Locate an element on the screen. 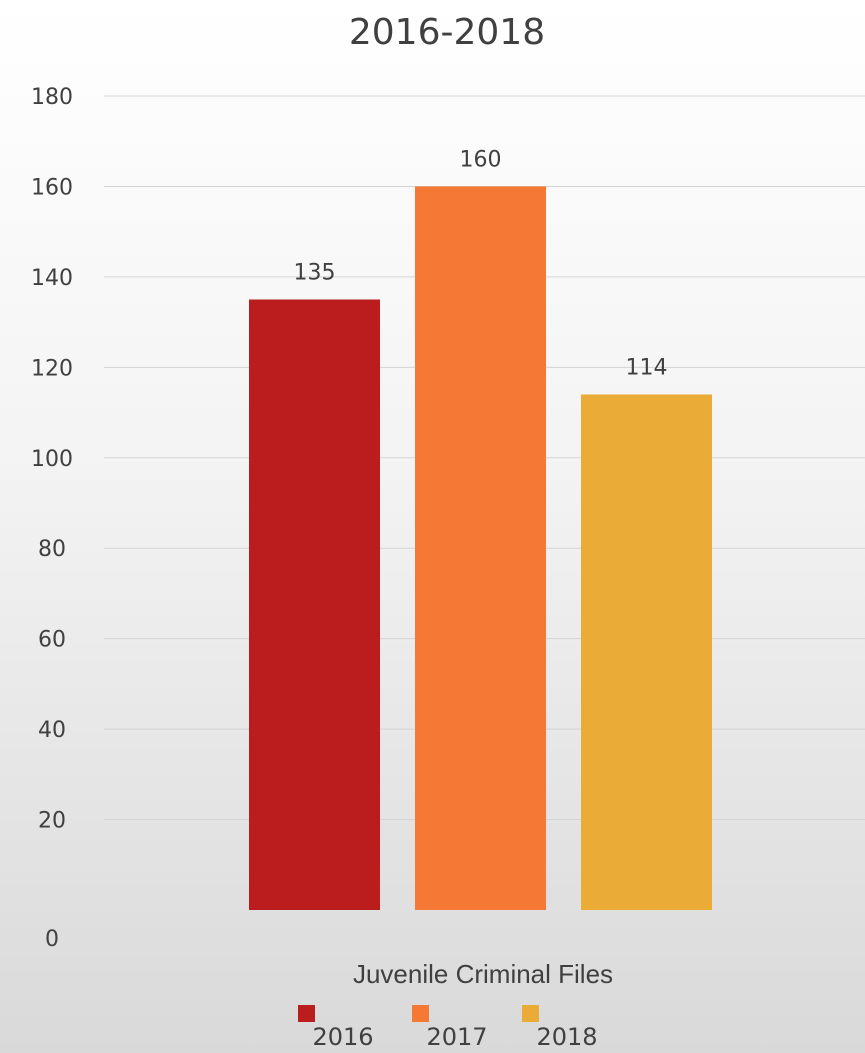  y-tick-label: 140 is located at coordinates (52, 278).